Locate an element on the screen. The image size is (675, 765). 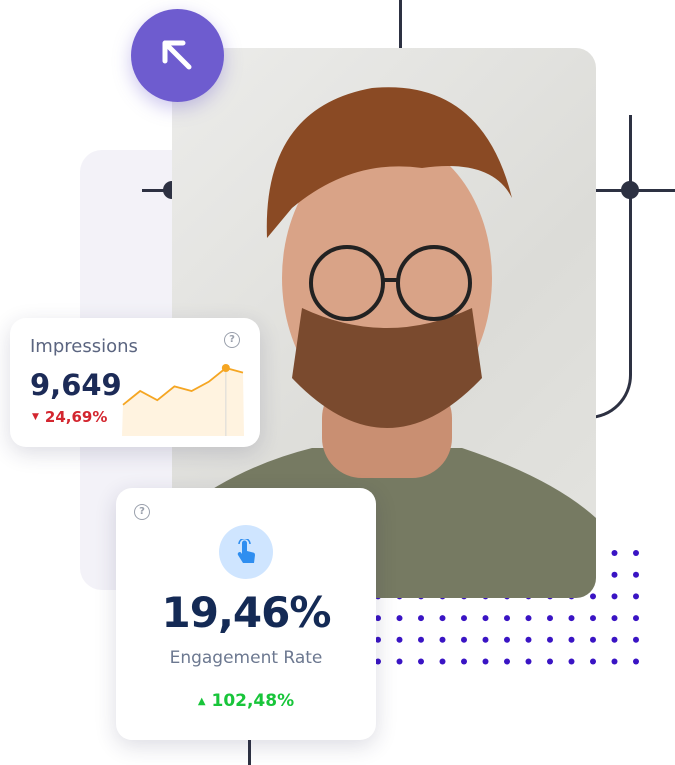
engagement-value: 19,46% is located at coordinates (246, 612).